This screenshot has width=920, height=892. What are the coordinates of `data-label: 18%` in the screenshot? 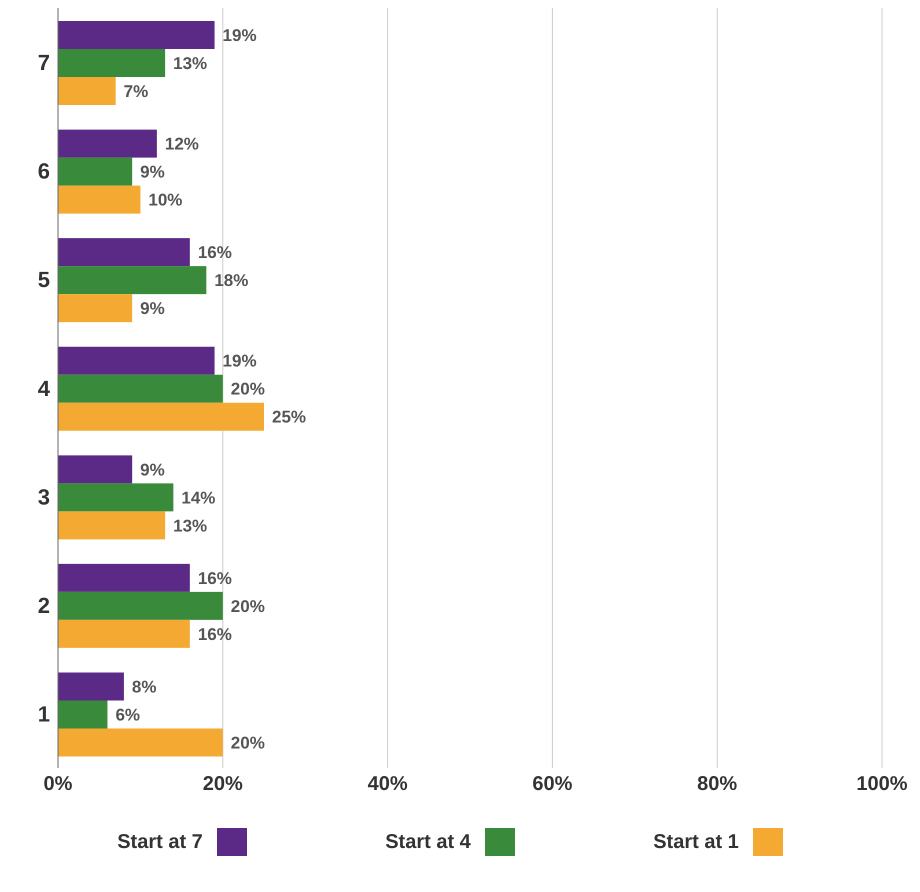 It's located at (231, 280).